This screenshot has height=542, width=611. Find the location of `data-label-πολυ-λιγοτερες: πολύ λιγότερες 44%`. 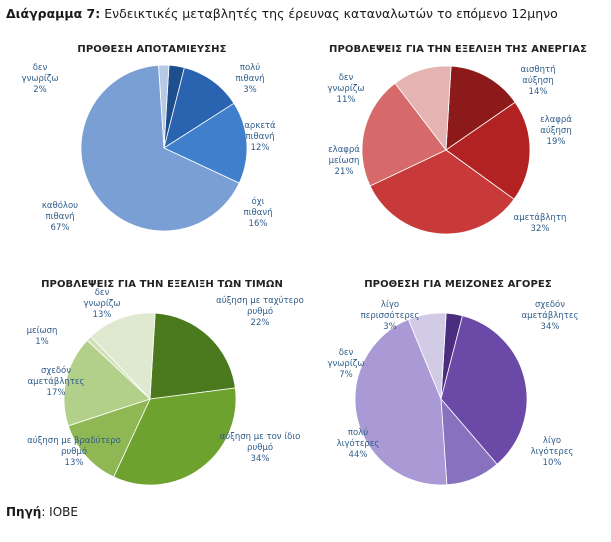

data-label-πολυ-λιγοτερες: πολύ λιγότερες 44% is located at coordinates (358, 443).